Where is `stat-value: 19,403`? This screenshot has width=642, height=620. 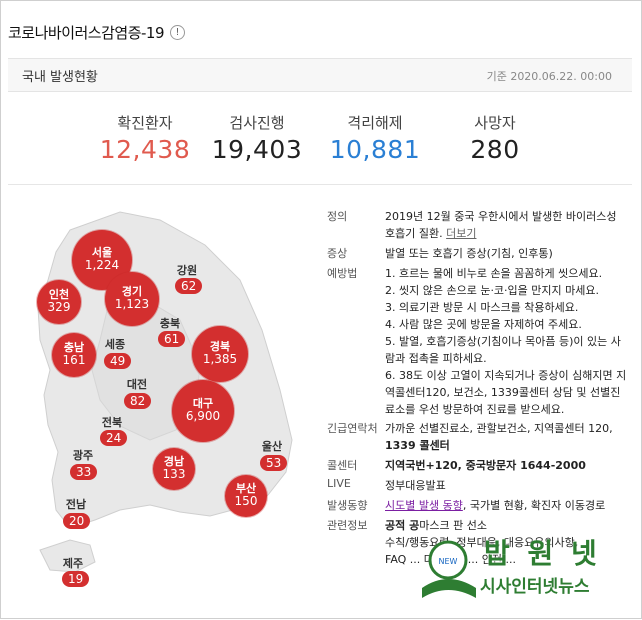 stat-value: 19,403 is located at coordinates (257, 149).